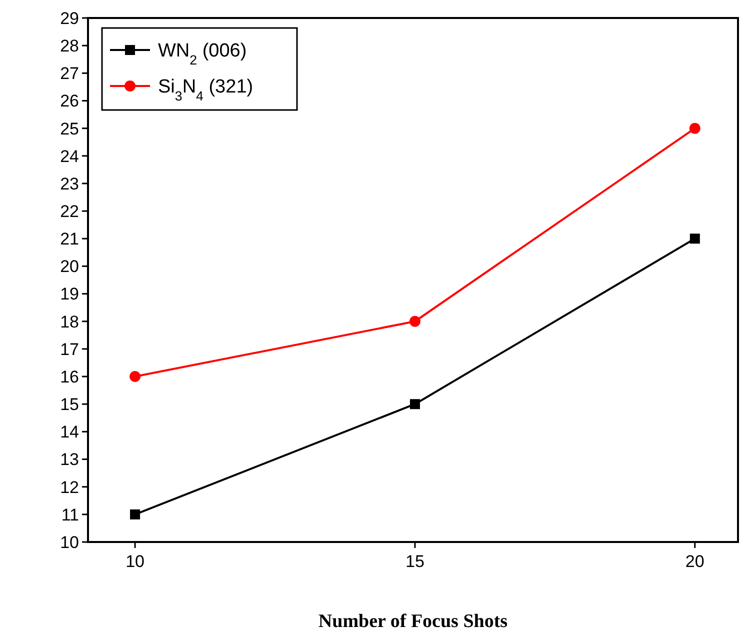 This screenshot has height=632, width=742. Describe the element at coordinates (69, 376) in the screenshot. I see `y-tick-label: 16` at that location.